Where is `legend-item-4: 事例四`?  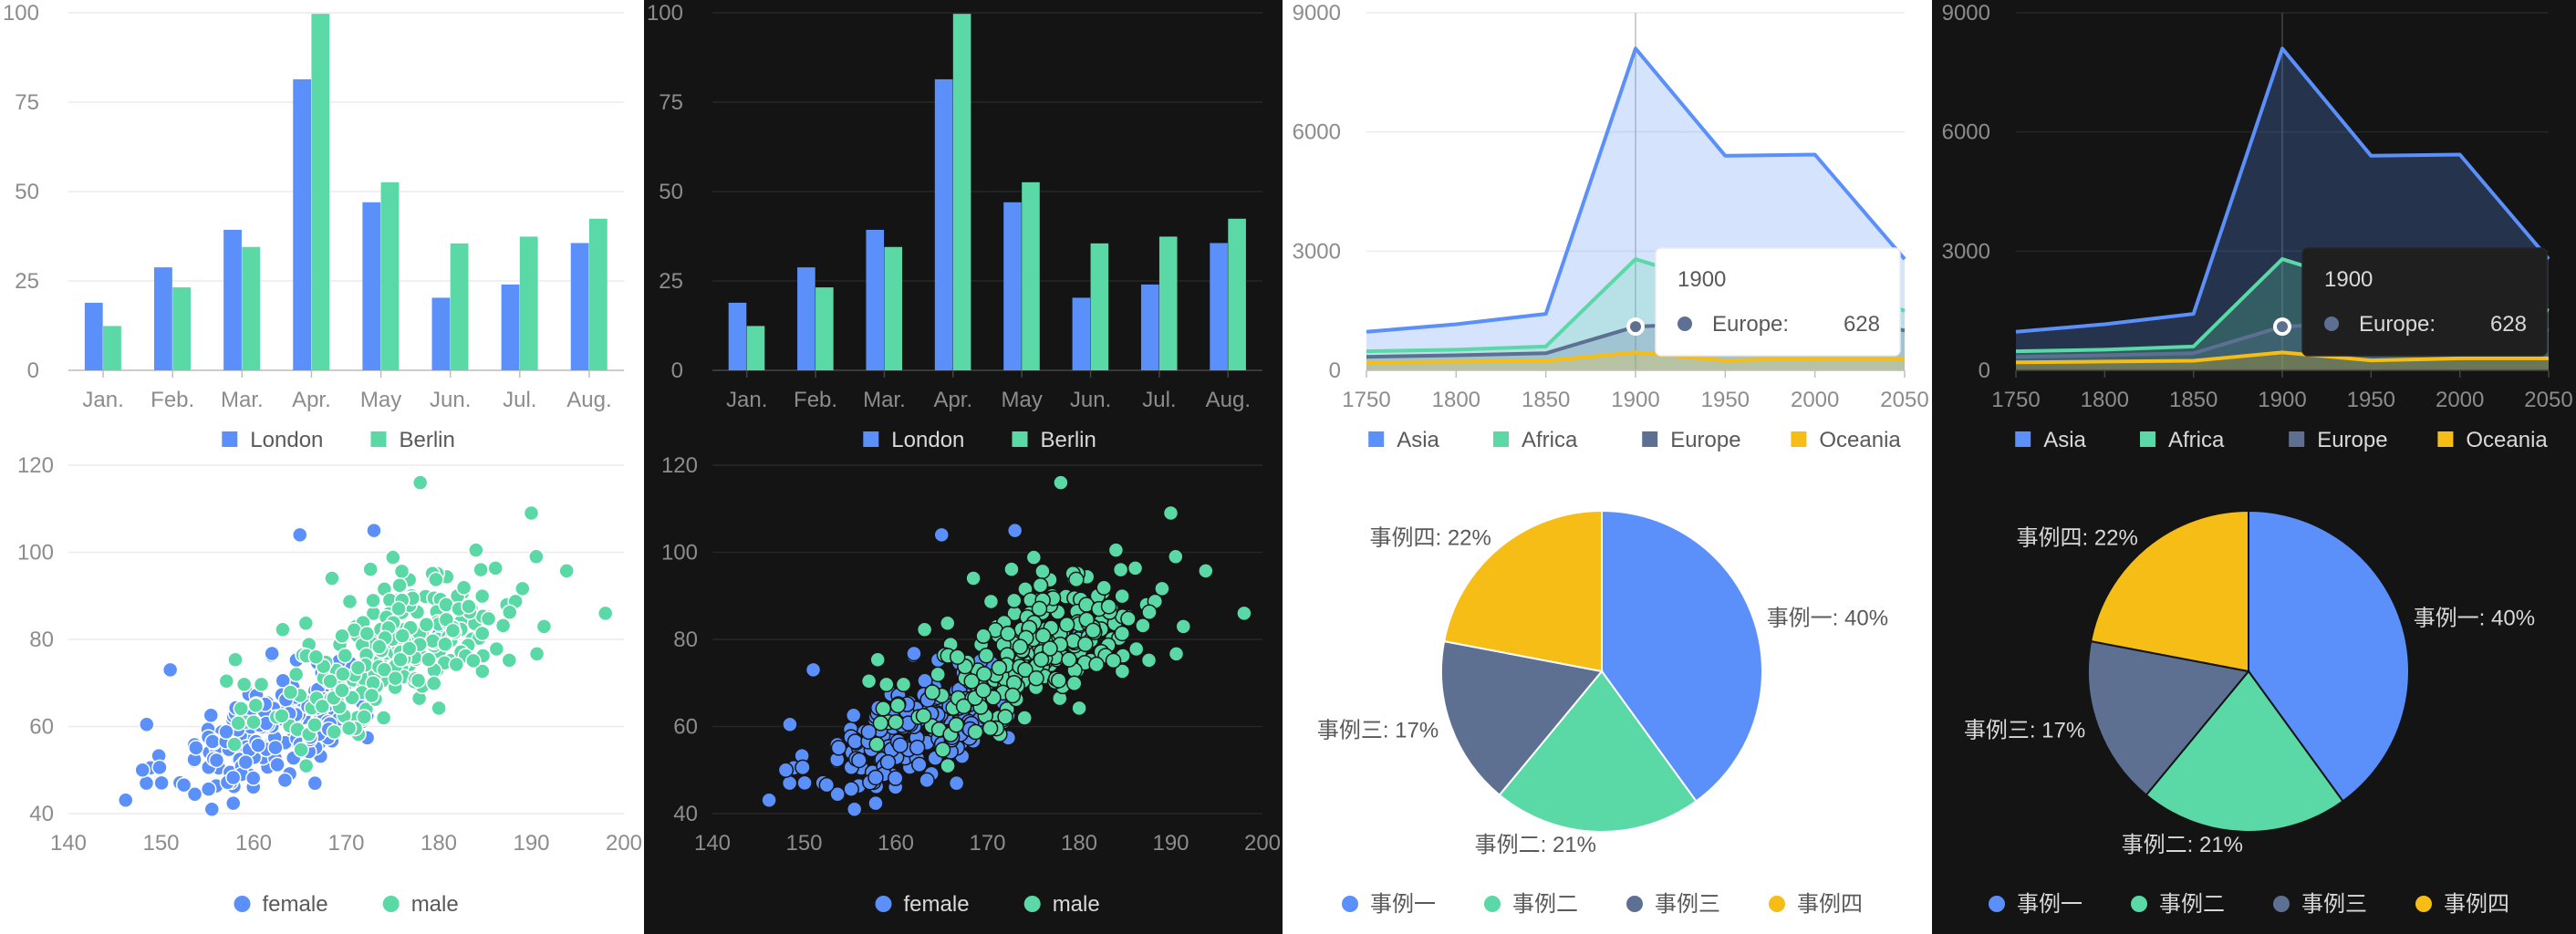
legend-item-4: 事例四 is located at coordinates (1816, 905).